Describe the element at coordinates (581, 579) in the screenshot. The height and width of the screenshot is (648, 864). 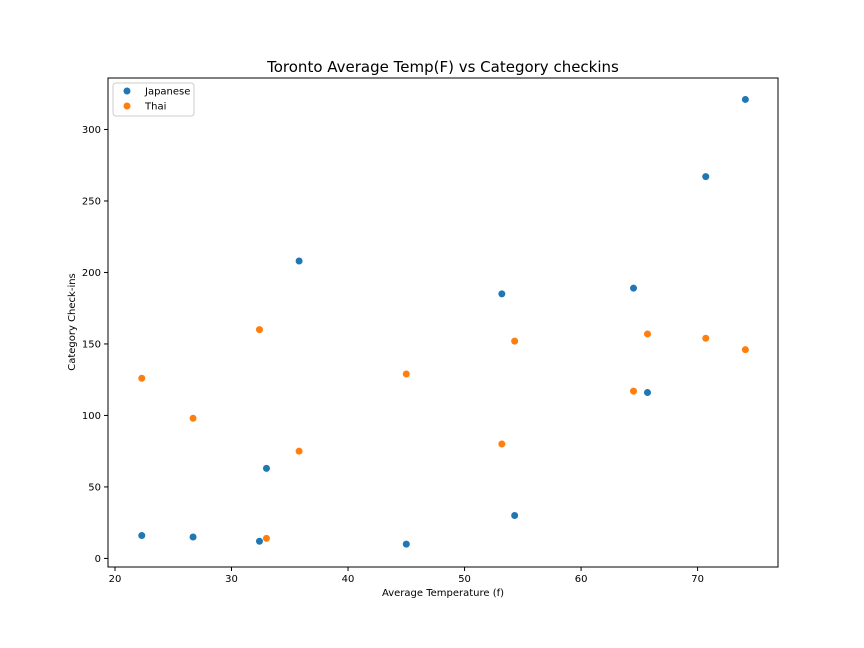
I see `x-tick-label: 60` at that location.